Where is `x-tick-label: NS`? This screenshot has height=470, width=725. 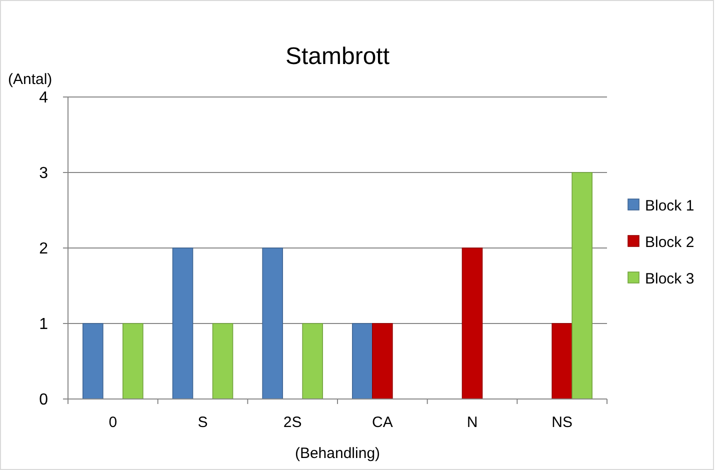 x-tick-label: NS is located at coordinates (562, 422).